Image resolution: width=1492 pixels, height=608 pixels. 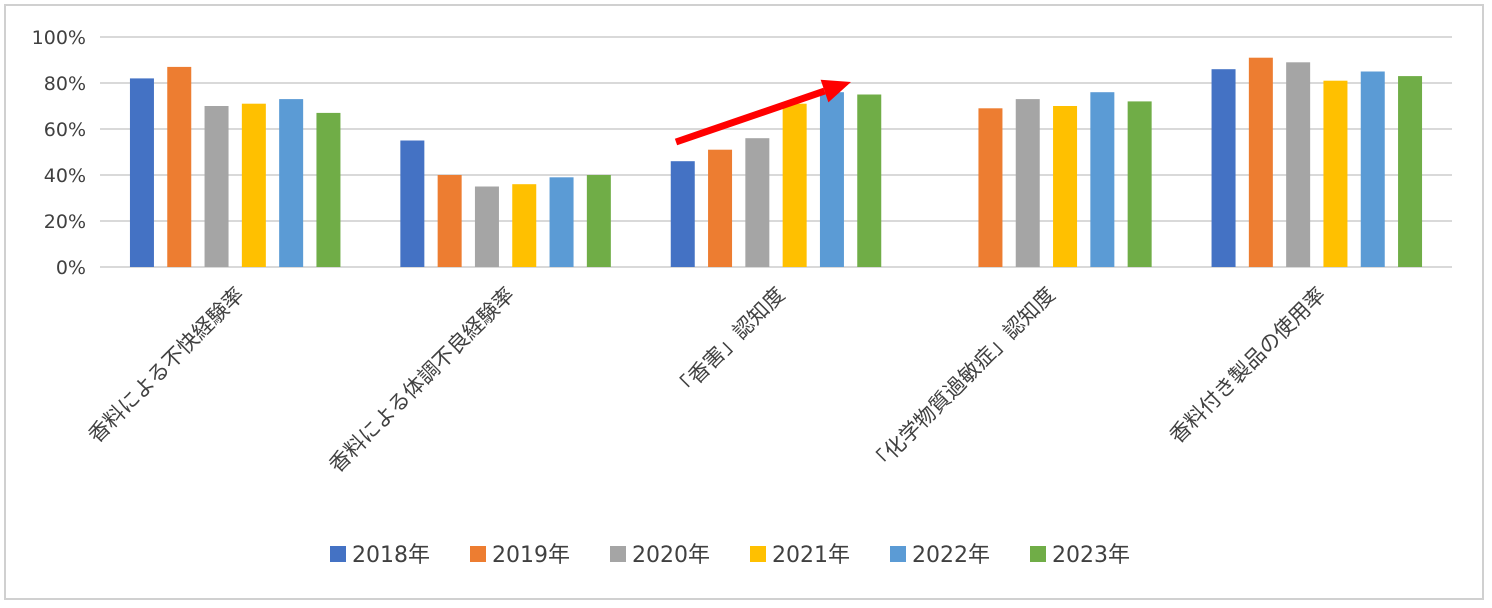 What do you see at coordinates (65, 176) in the screenshot?
I see `y-tick-label: 40%` at bounding box center [65, 176].